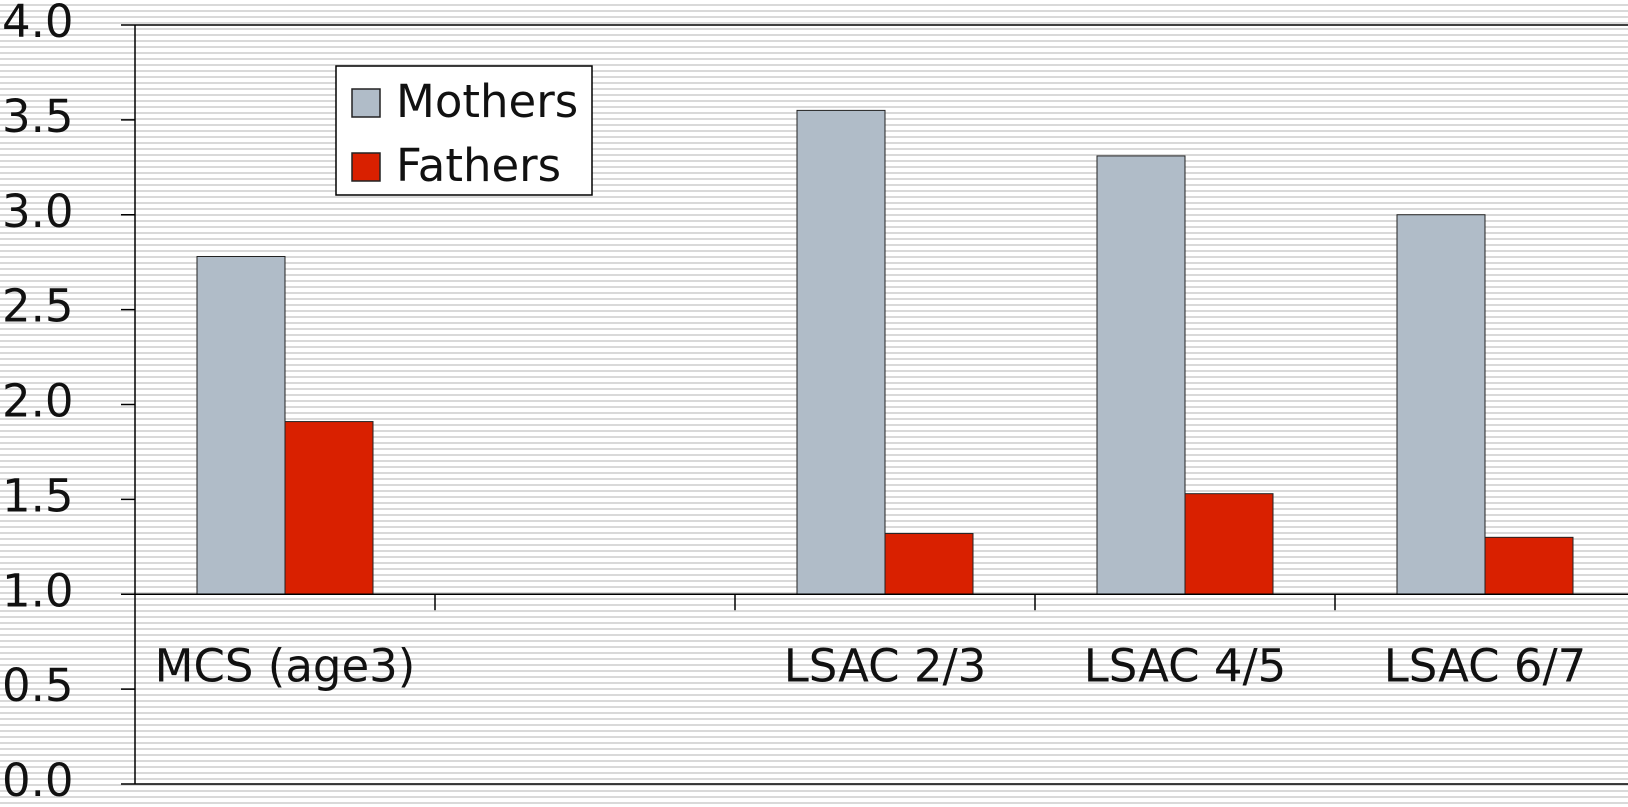 The width and height of the screenshot is (1628, 807). What do you see at coordinates (487, 101) in the screenshot?
I see `legend-label: Mothers` at bounding box center [487, 101].